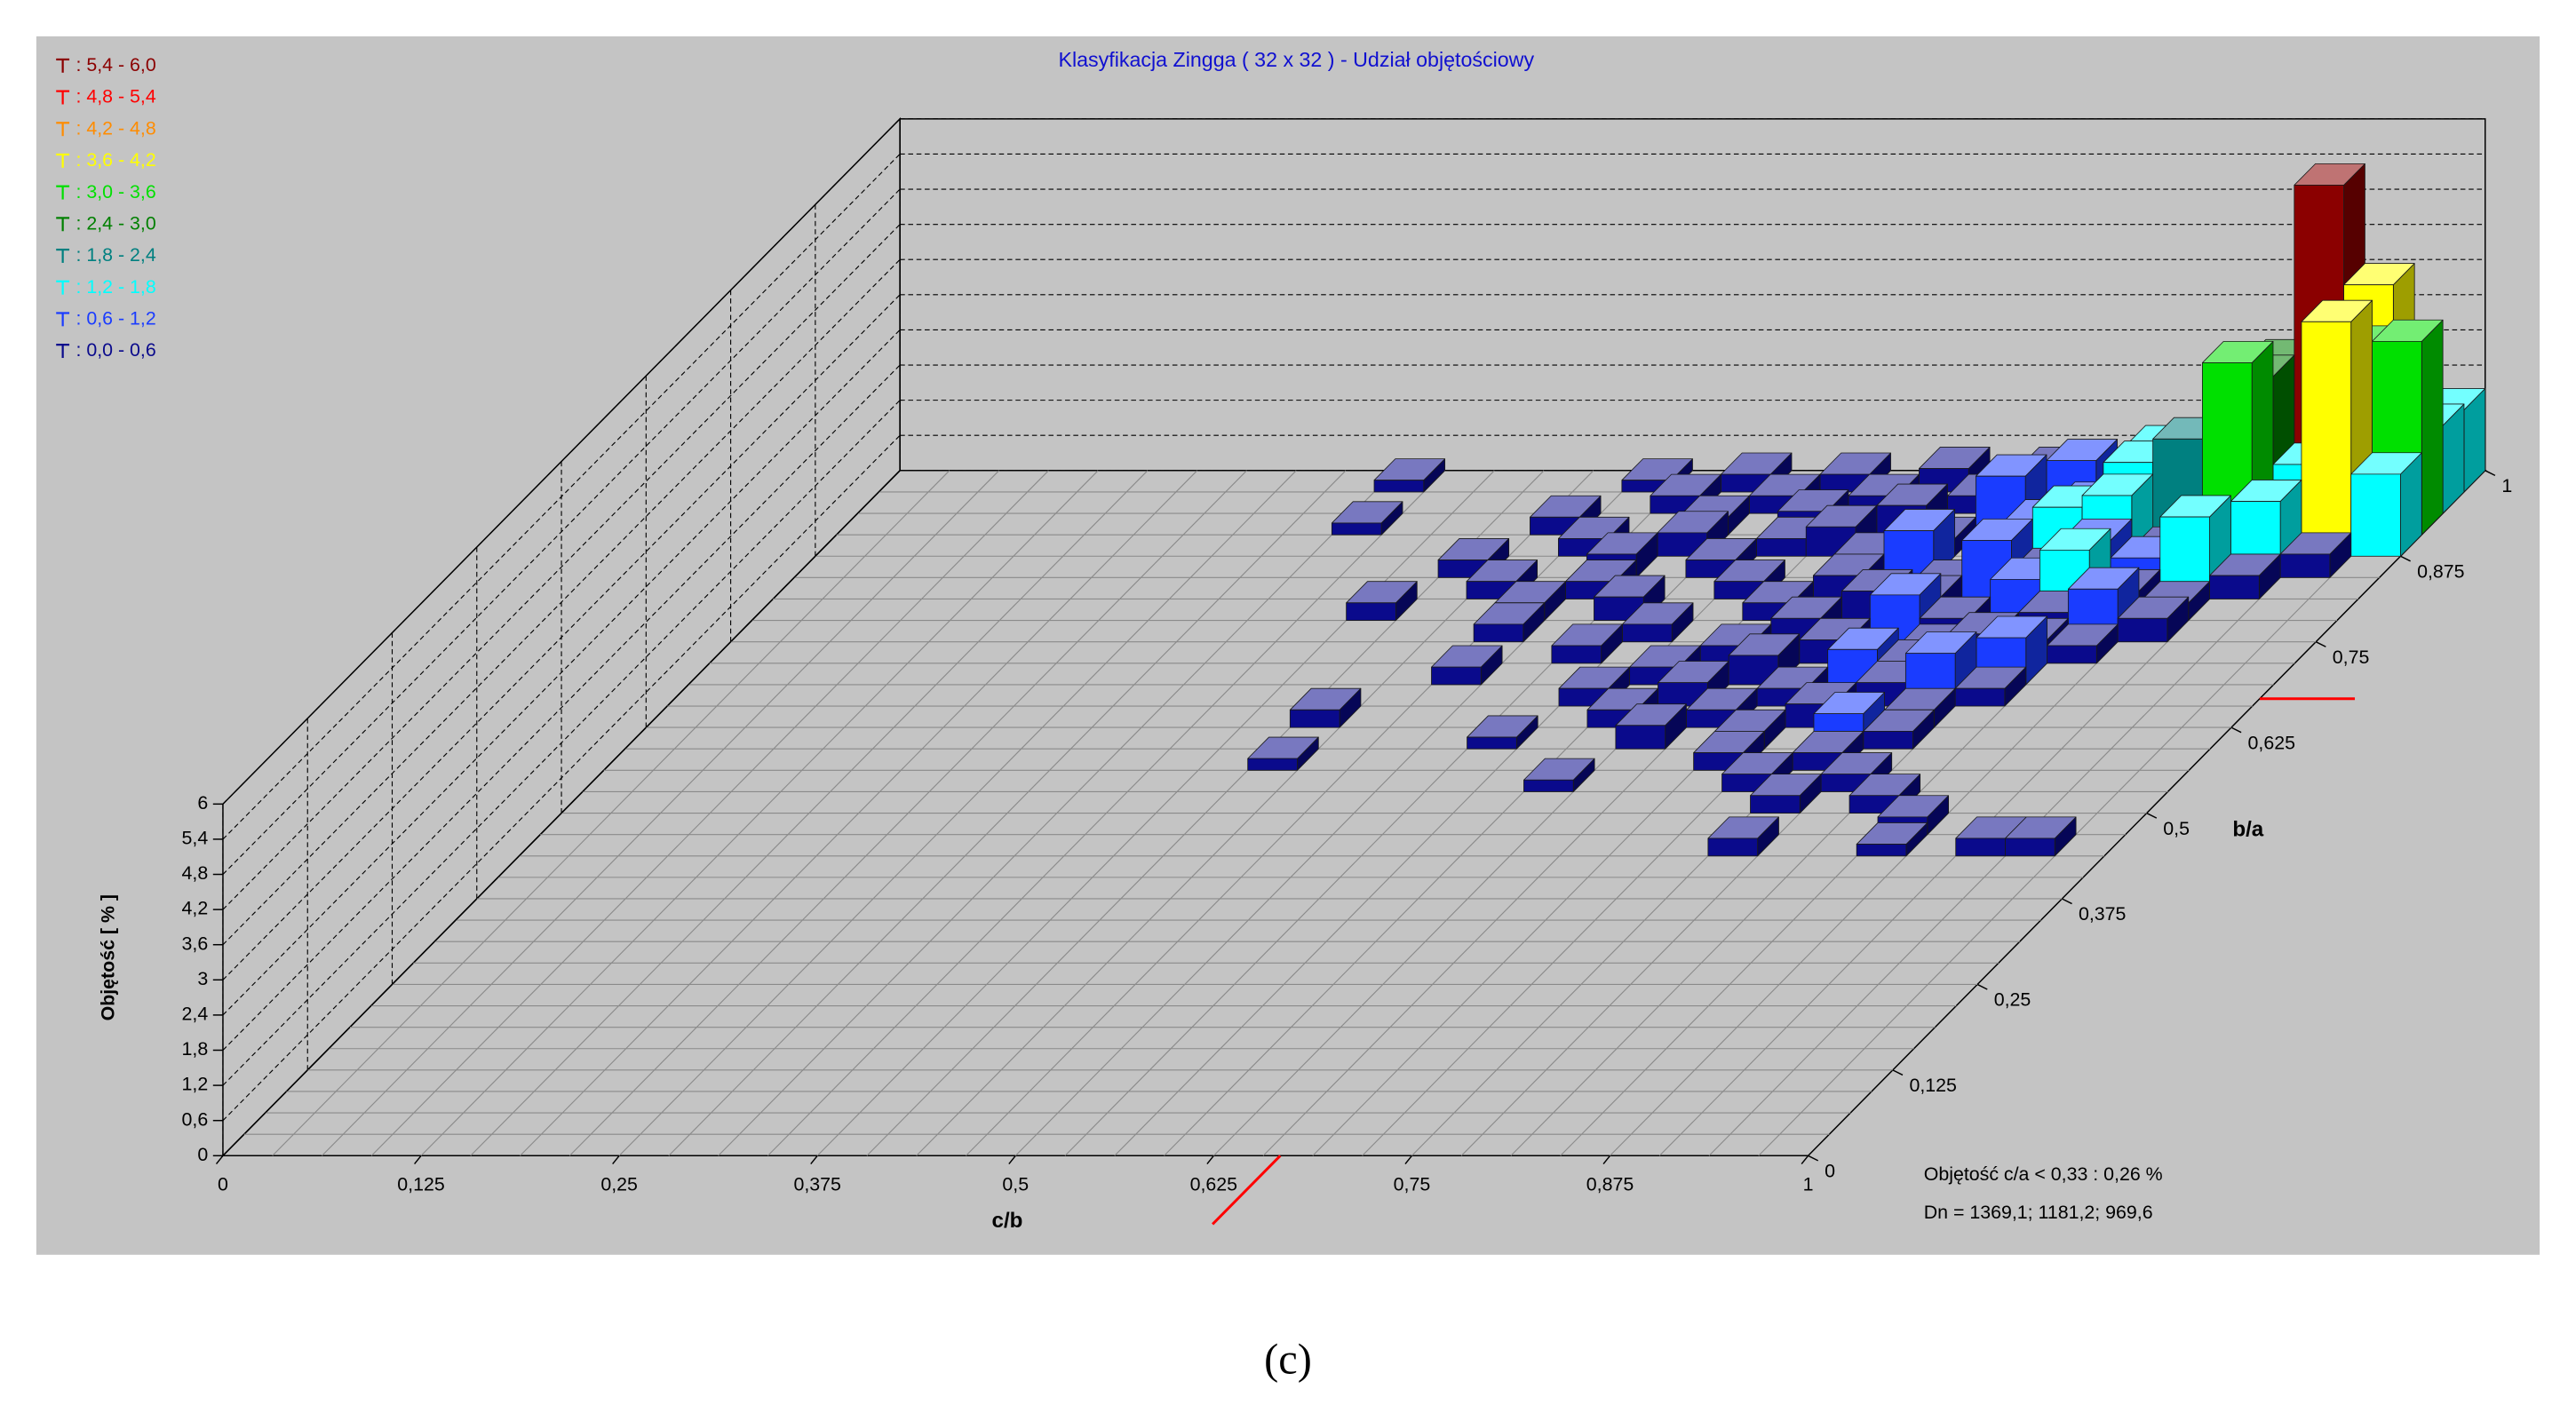 This screenshot has height=1405, width=2576. What do you see at coordinates (2102, 914) in the screenshot?
I see `y-tick-label: 0,375` at bounding box center [2102, 914].